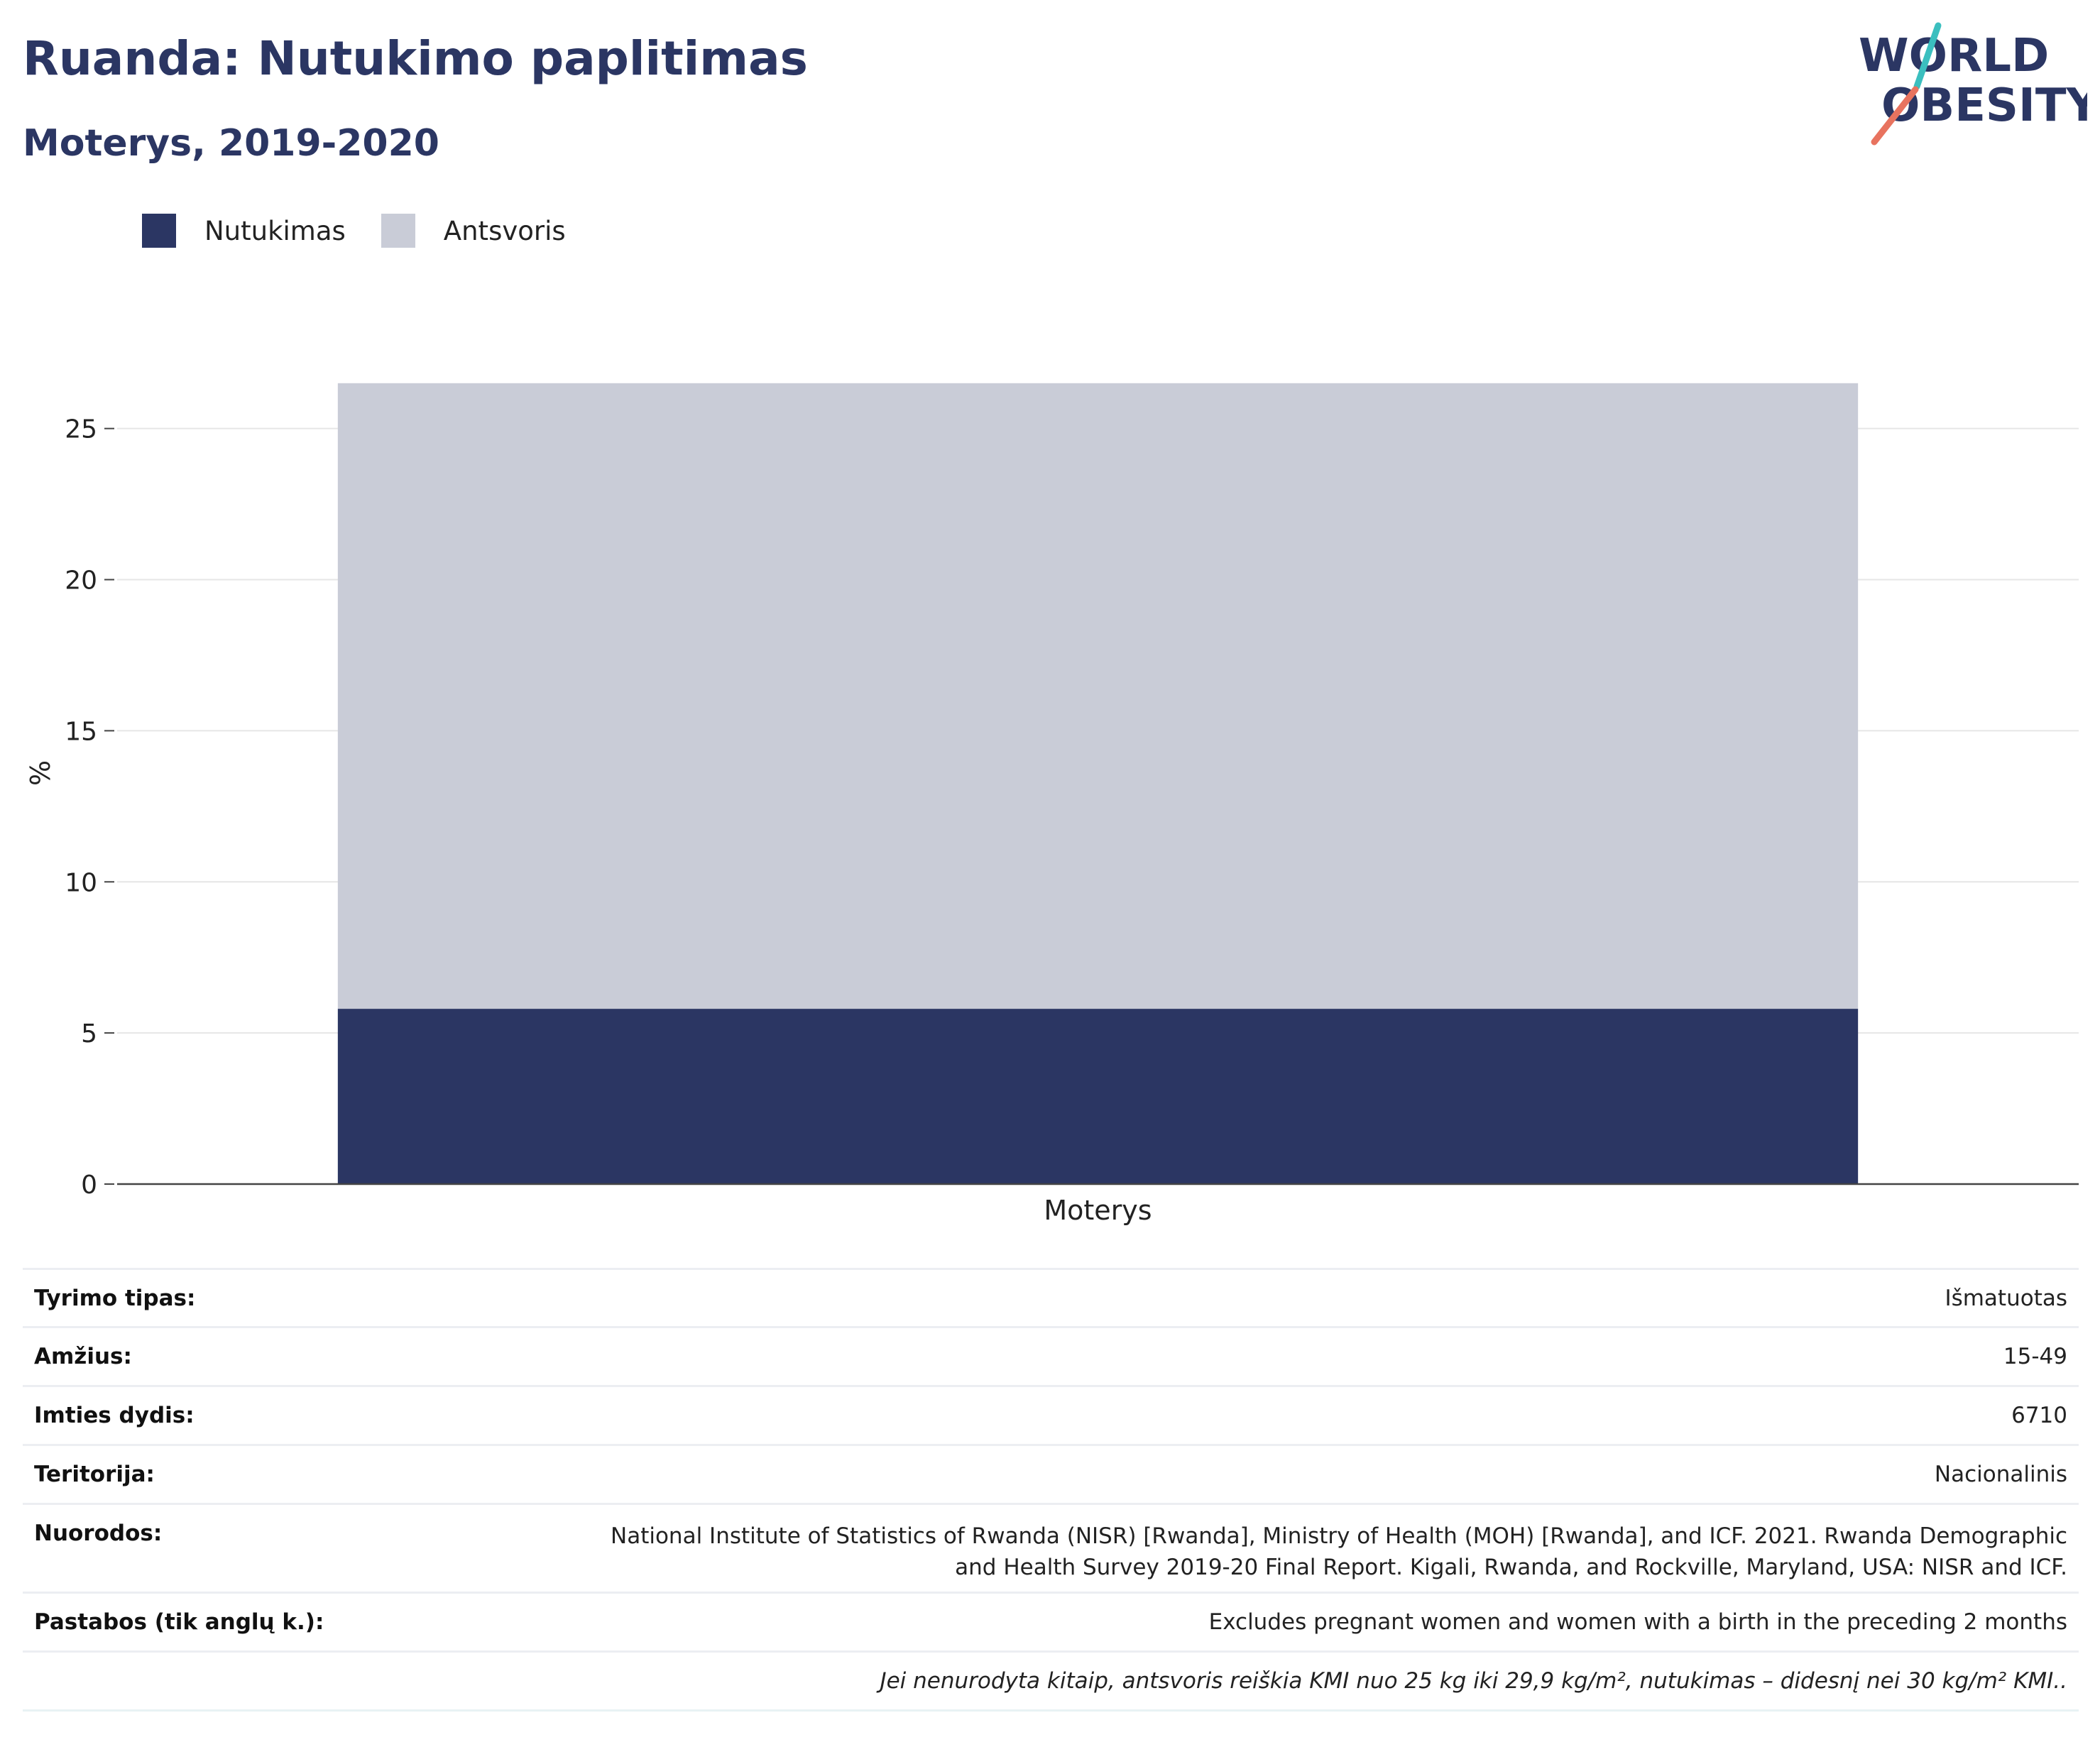 This screenshot has width=2100, height=1747. Describe the element at coordinates (40, 773) in the screenshot. I see `y-axis-label: %` at that location.